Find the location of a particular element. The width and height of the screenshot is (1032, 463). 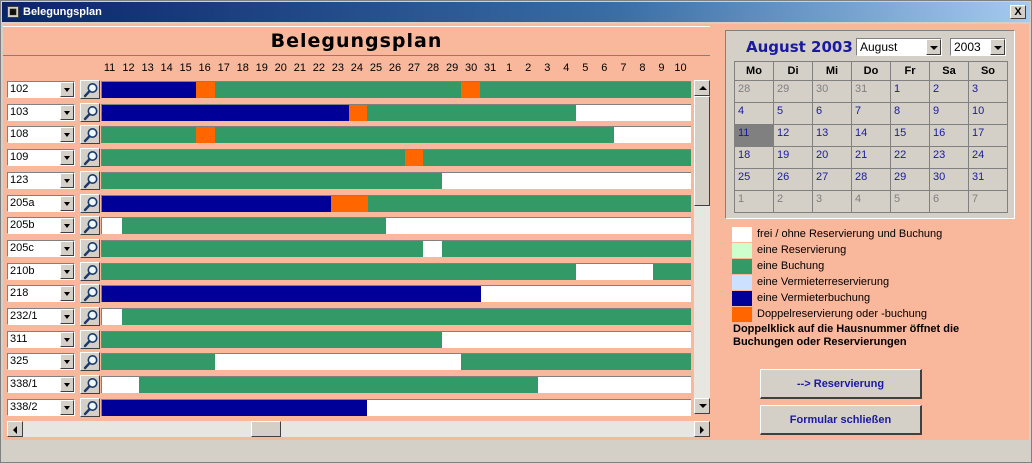

scroll-up-button is located at coordinates (702, 88).